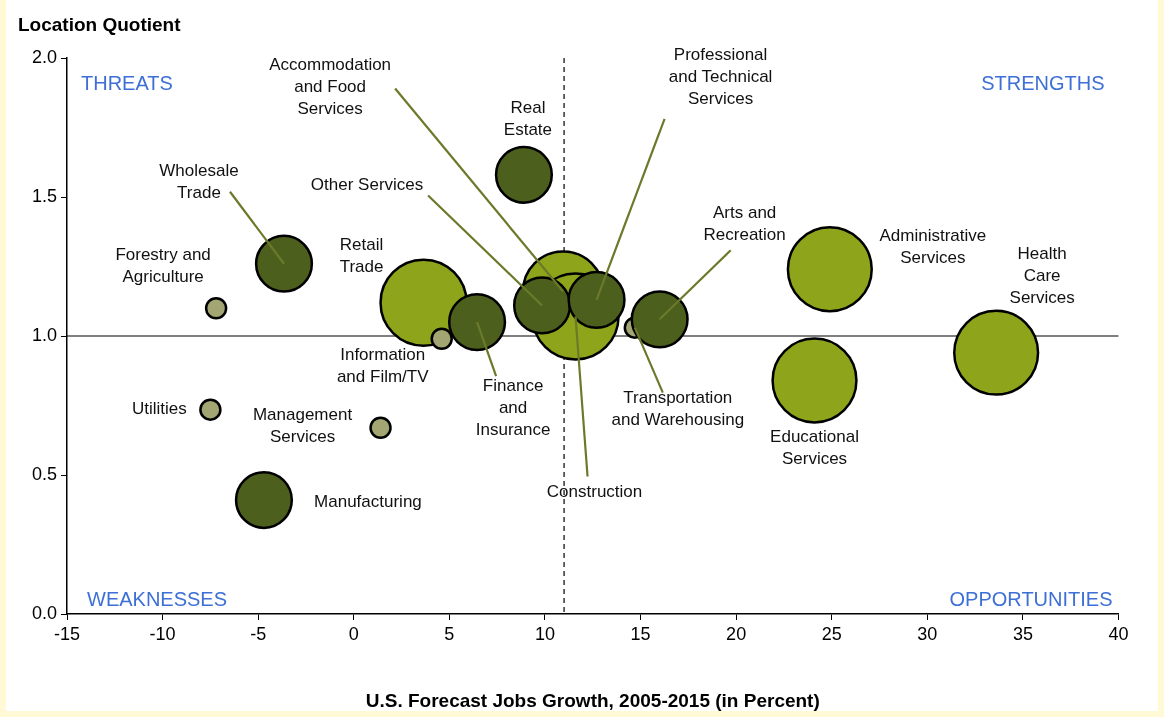 The width and height of the screenshot is (1164, 717). I want to click on annotation: Other Services, so click(367, 185).